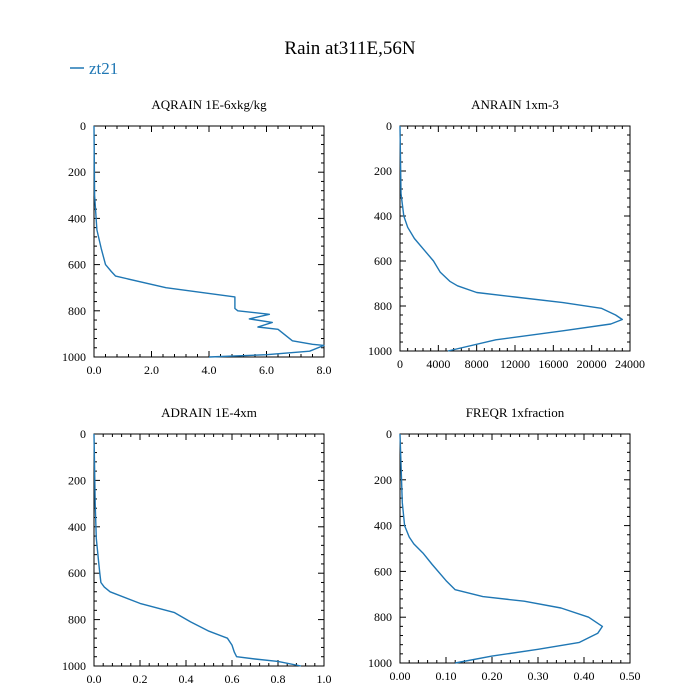 This screenshot has height=700, width=700. Describe the element at coordinates (103, 68) in the screenshot. I see `legend-label: zt21` at that location.